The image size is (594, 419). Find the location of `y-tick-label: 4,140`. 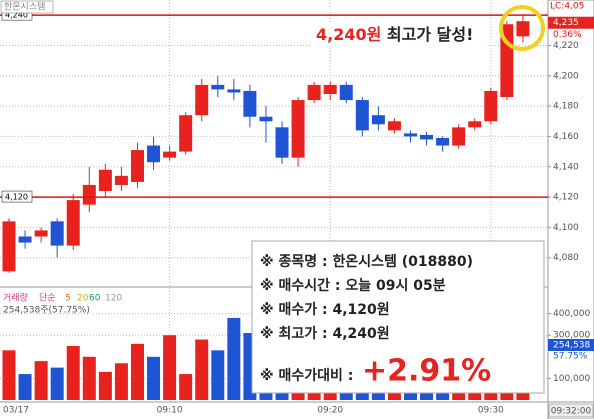

y-tick-label: 4,140 is located at coordinates (566, 167).